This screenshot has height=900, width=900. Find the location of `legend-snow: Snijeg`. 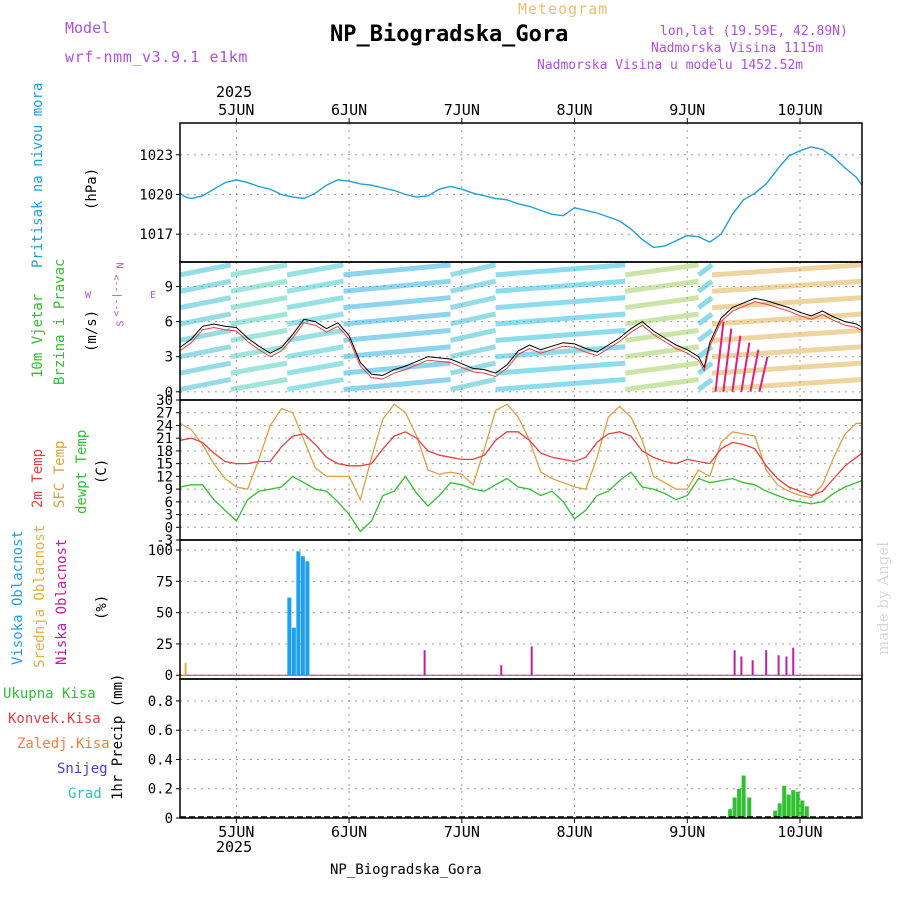

legend-snow: Snijeg is located at coordinates (82, 769).